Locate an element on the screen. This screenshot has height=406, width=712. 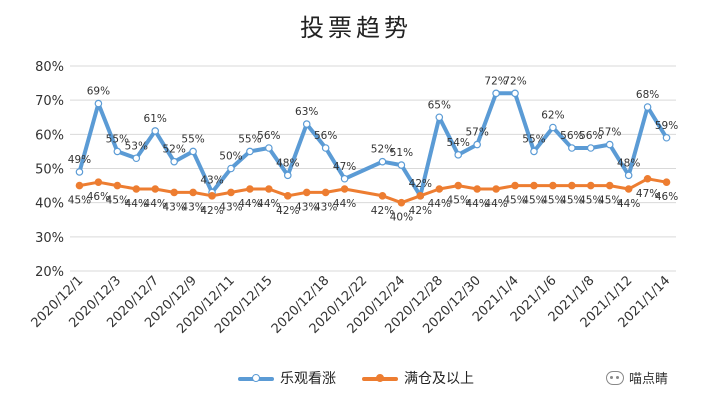
data-label-bullish: 49% is located at coordinates (79, 160).